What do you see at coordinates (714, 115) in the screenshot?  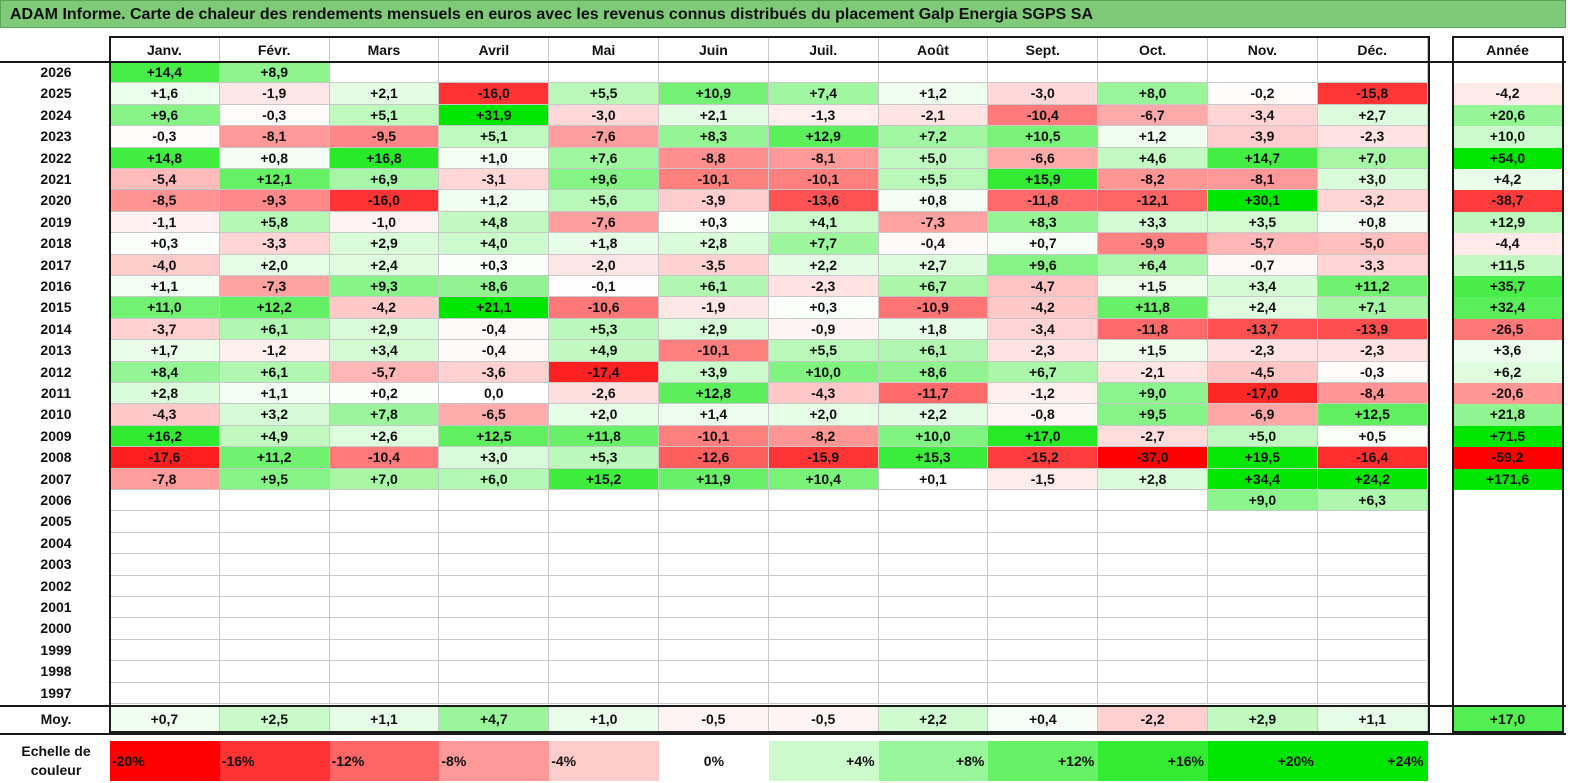 I see `heatmap-cell: +2,1` at bounding box center [714, 115].